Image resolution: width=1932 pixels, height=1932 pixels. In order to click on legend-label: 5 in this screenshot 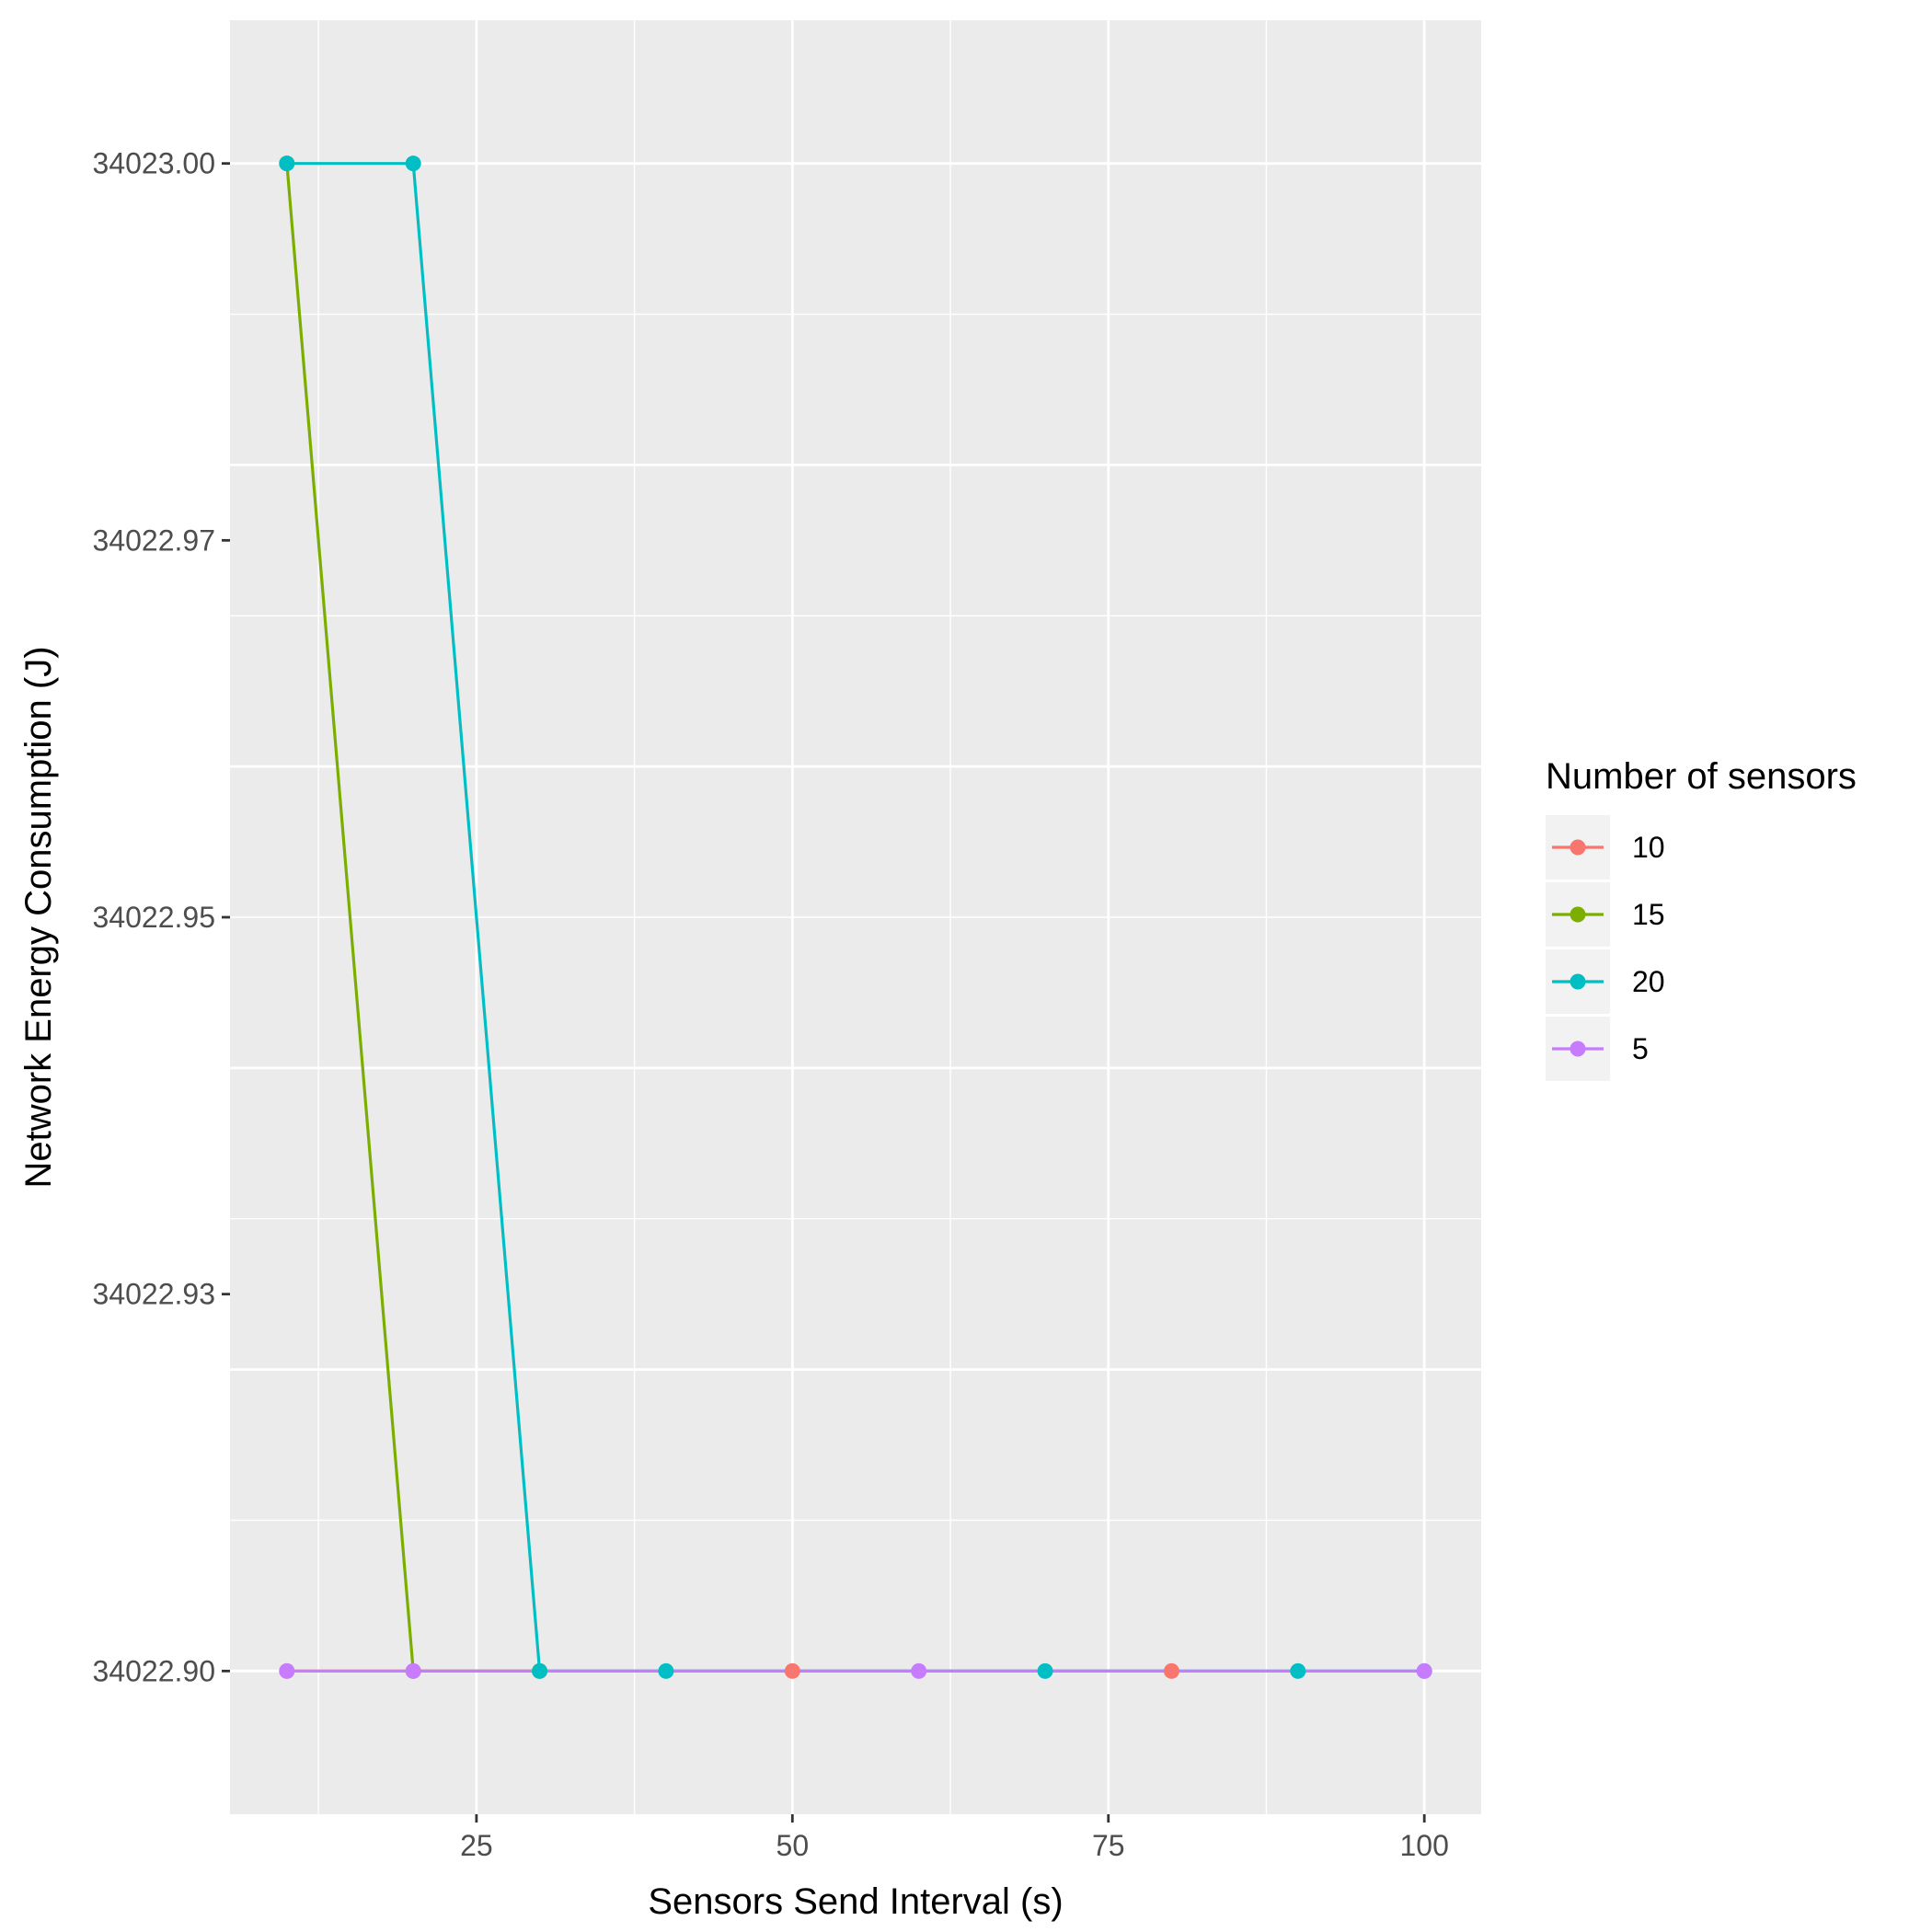, I will do `click(1640, 1048)`.